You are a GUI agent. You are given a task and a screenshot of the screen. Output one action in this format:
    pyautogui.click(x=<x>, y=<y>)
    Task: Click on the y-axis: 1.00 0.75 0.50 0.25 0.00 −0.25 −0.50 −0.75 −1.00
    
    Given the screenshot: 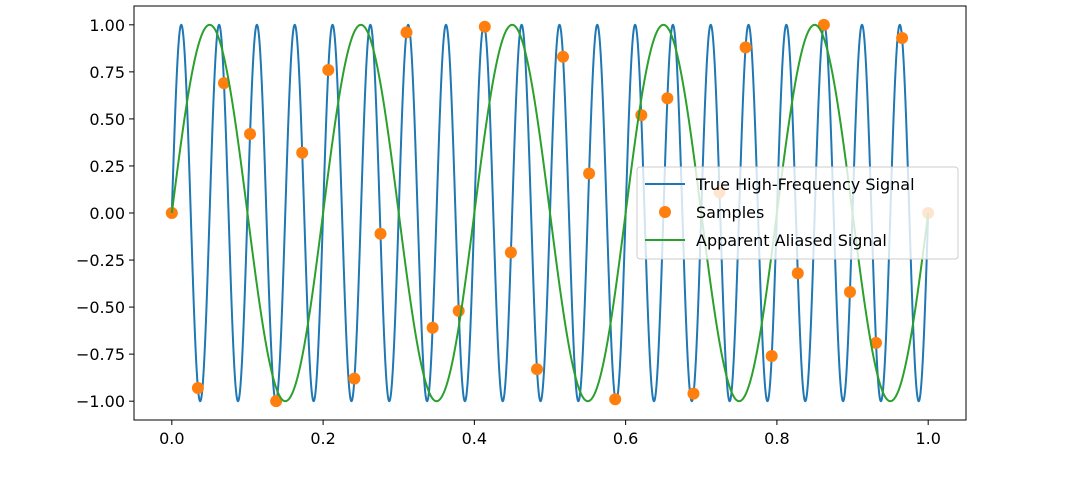 What is the action you would take?
    pyautogui.click(x=105, y=213)
    